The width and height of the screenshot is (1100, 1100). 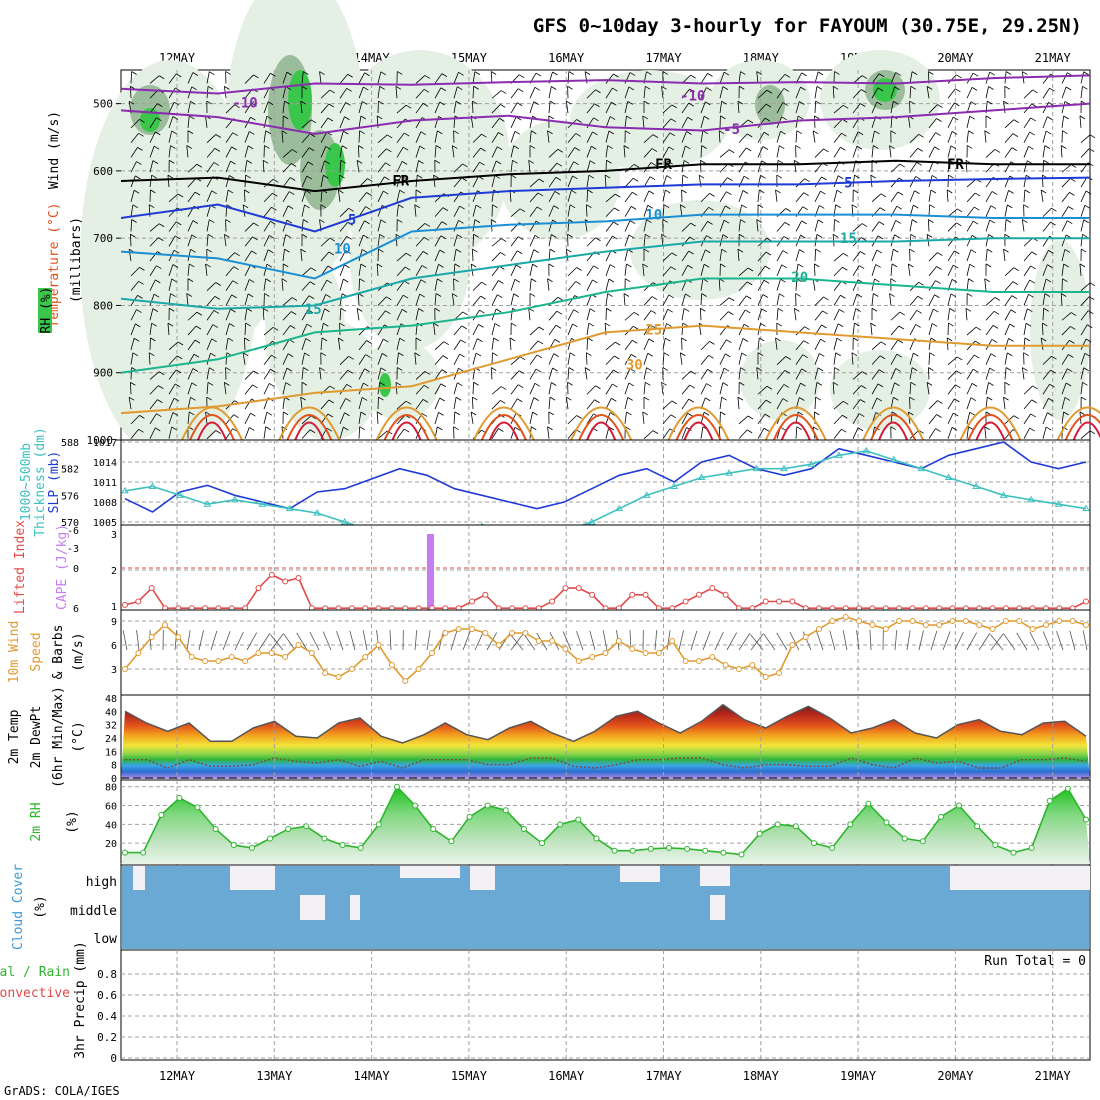 I want to click on panel-temp-grid, so click(x=615, y=737).